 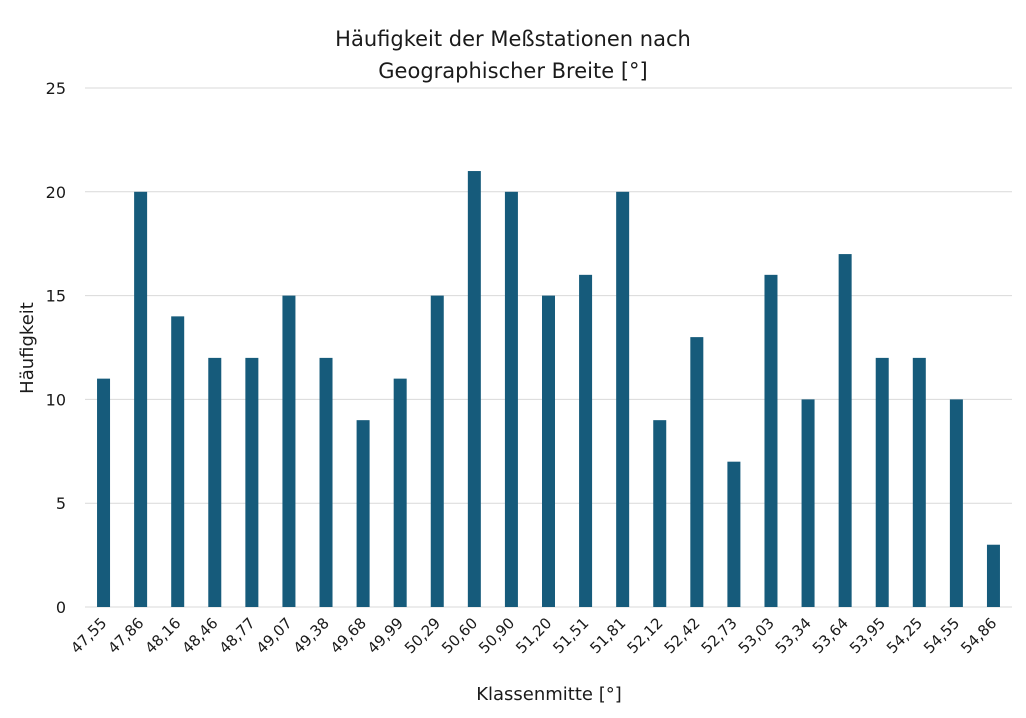 I want to click on y-tick-label: 25, so click(x=56, y=88).